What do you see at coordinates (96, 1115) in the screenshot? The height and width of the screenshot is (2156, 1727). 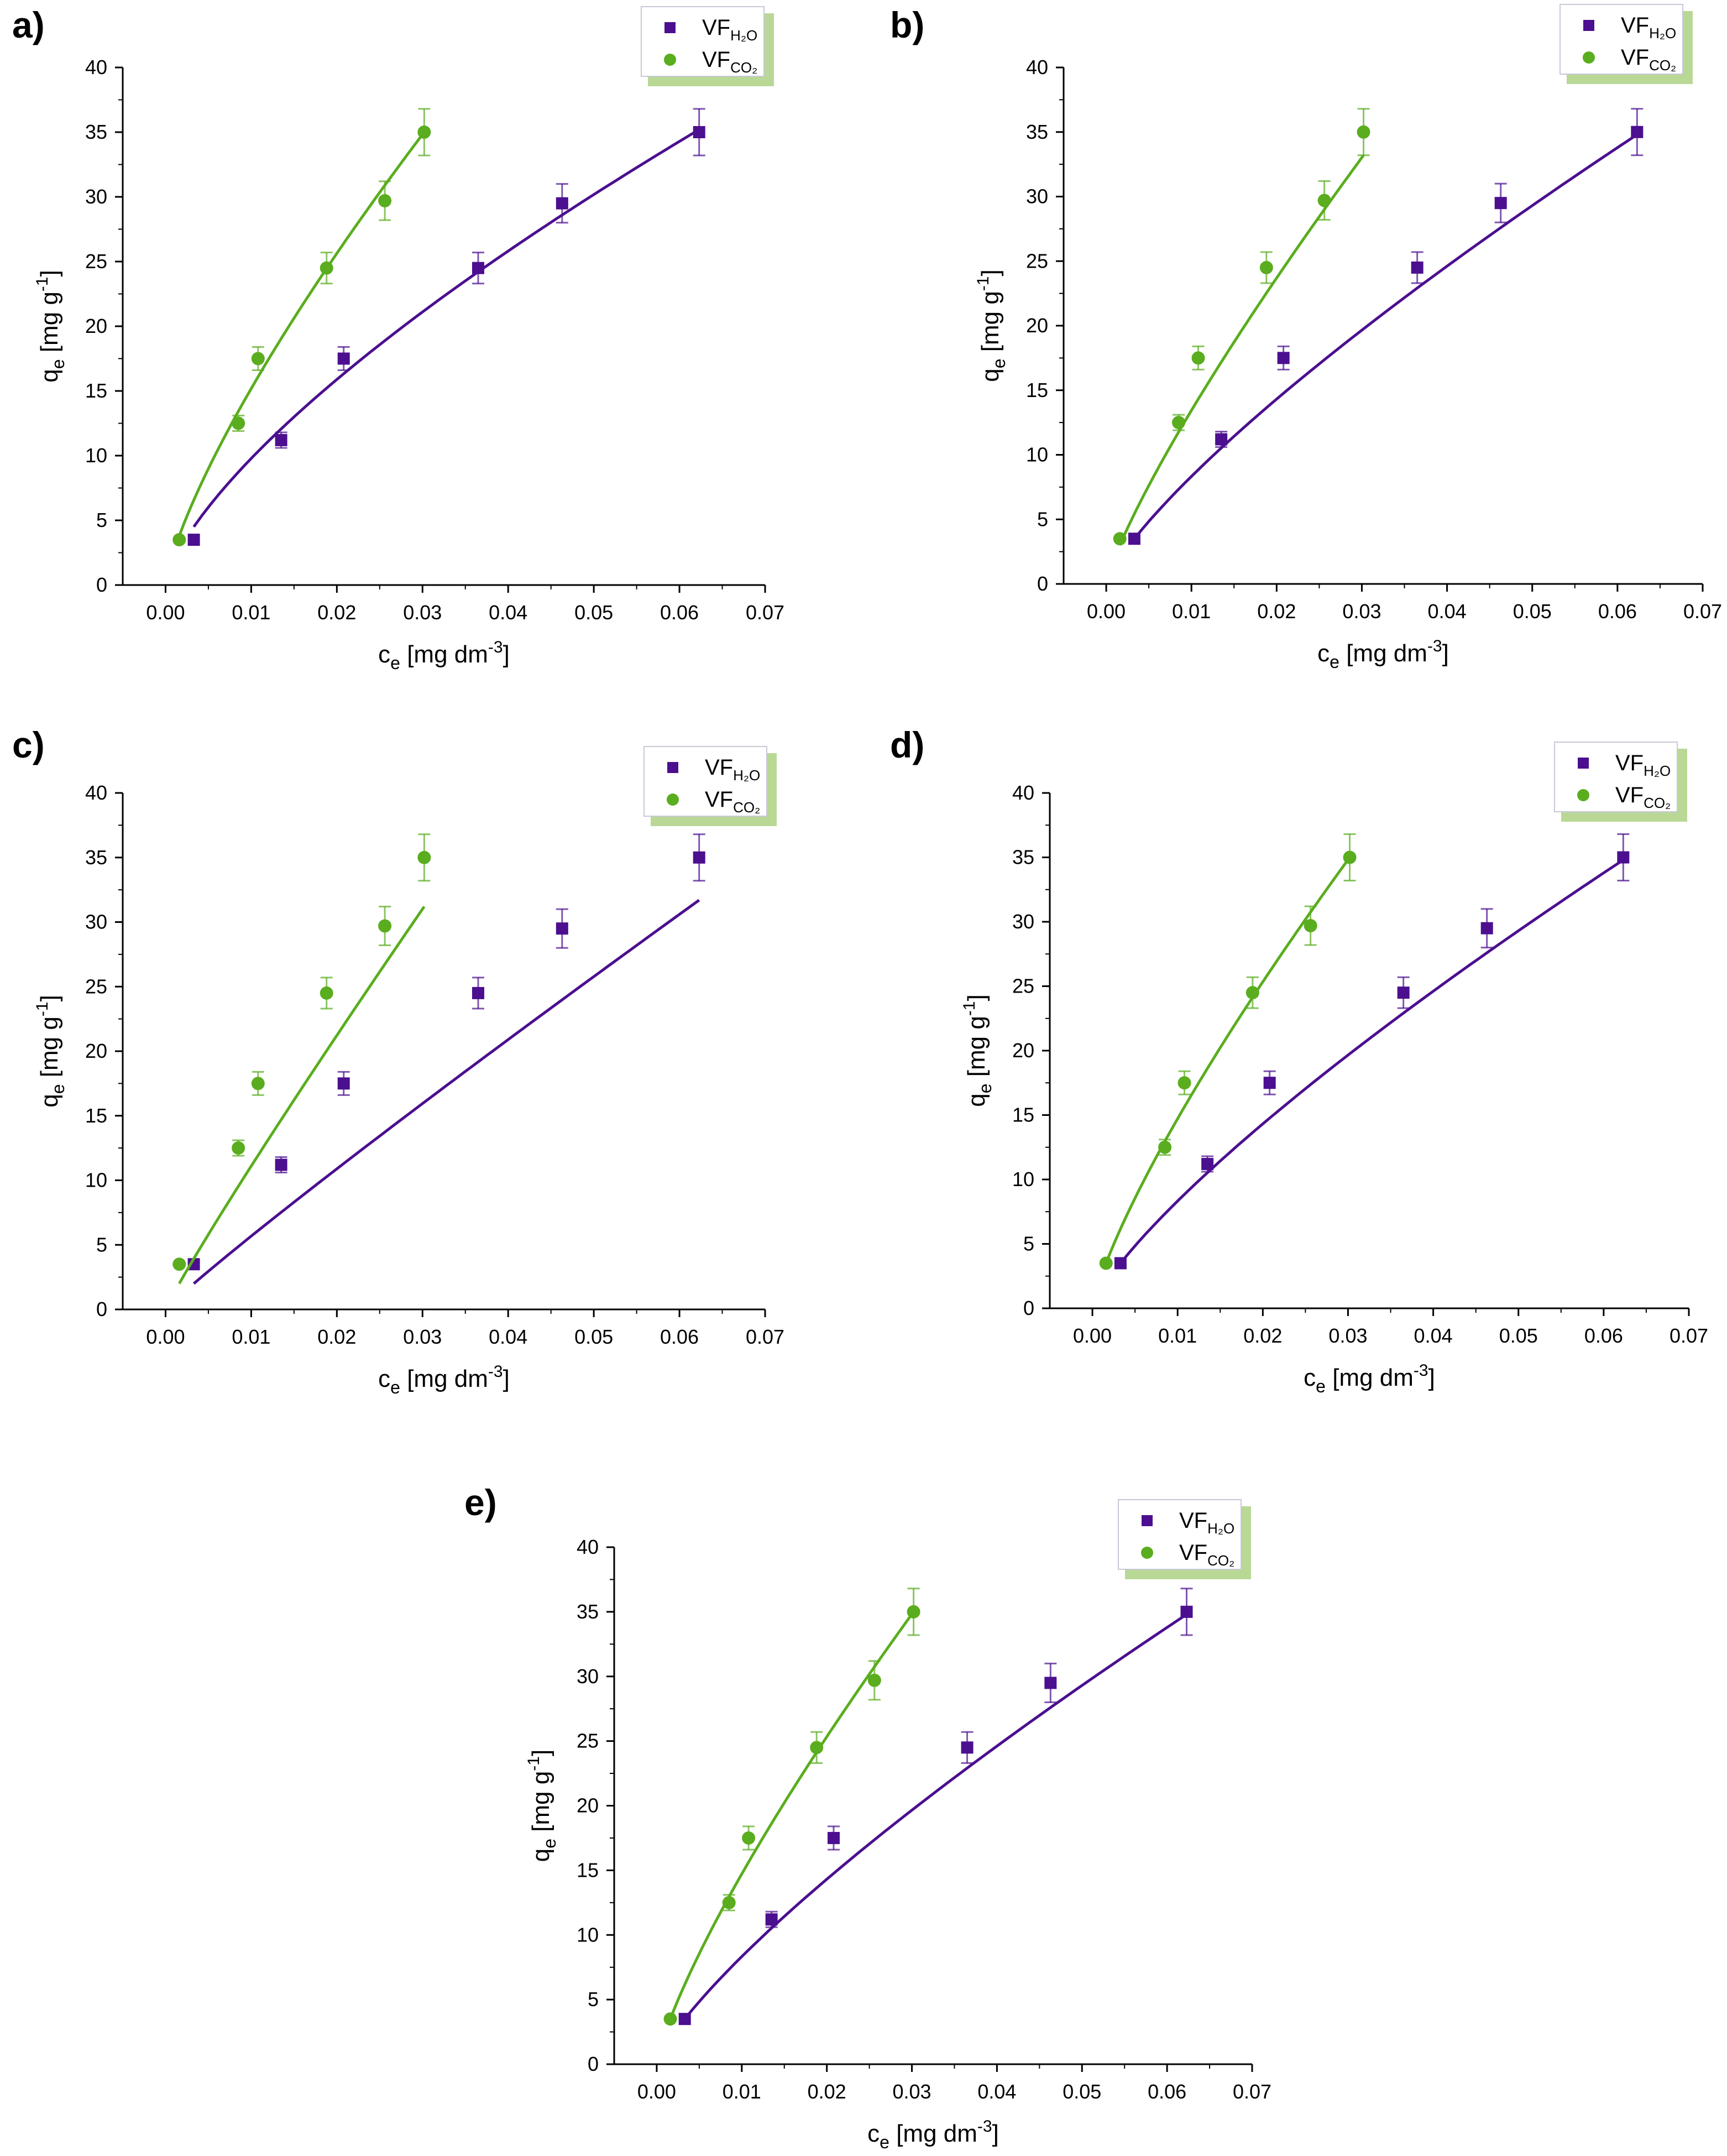 I see `y-tick-label: 15` at bounding box center [96, 1115].